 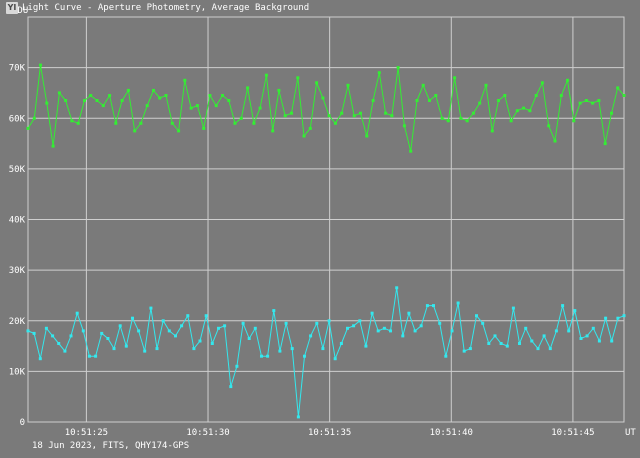 What do you see at coordinates (329, 433) in the screenshot?
I see `x-tick-label: 10:51:35` at bounding box center [329, 433].